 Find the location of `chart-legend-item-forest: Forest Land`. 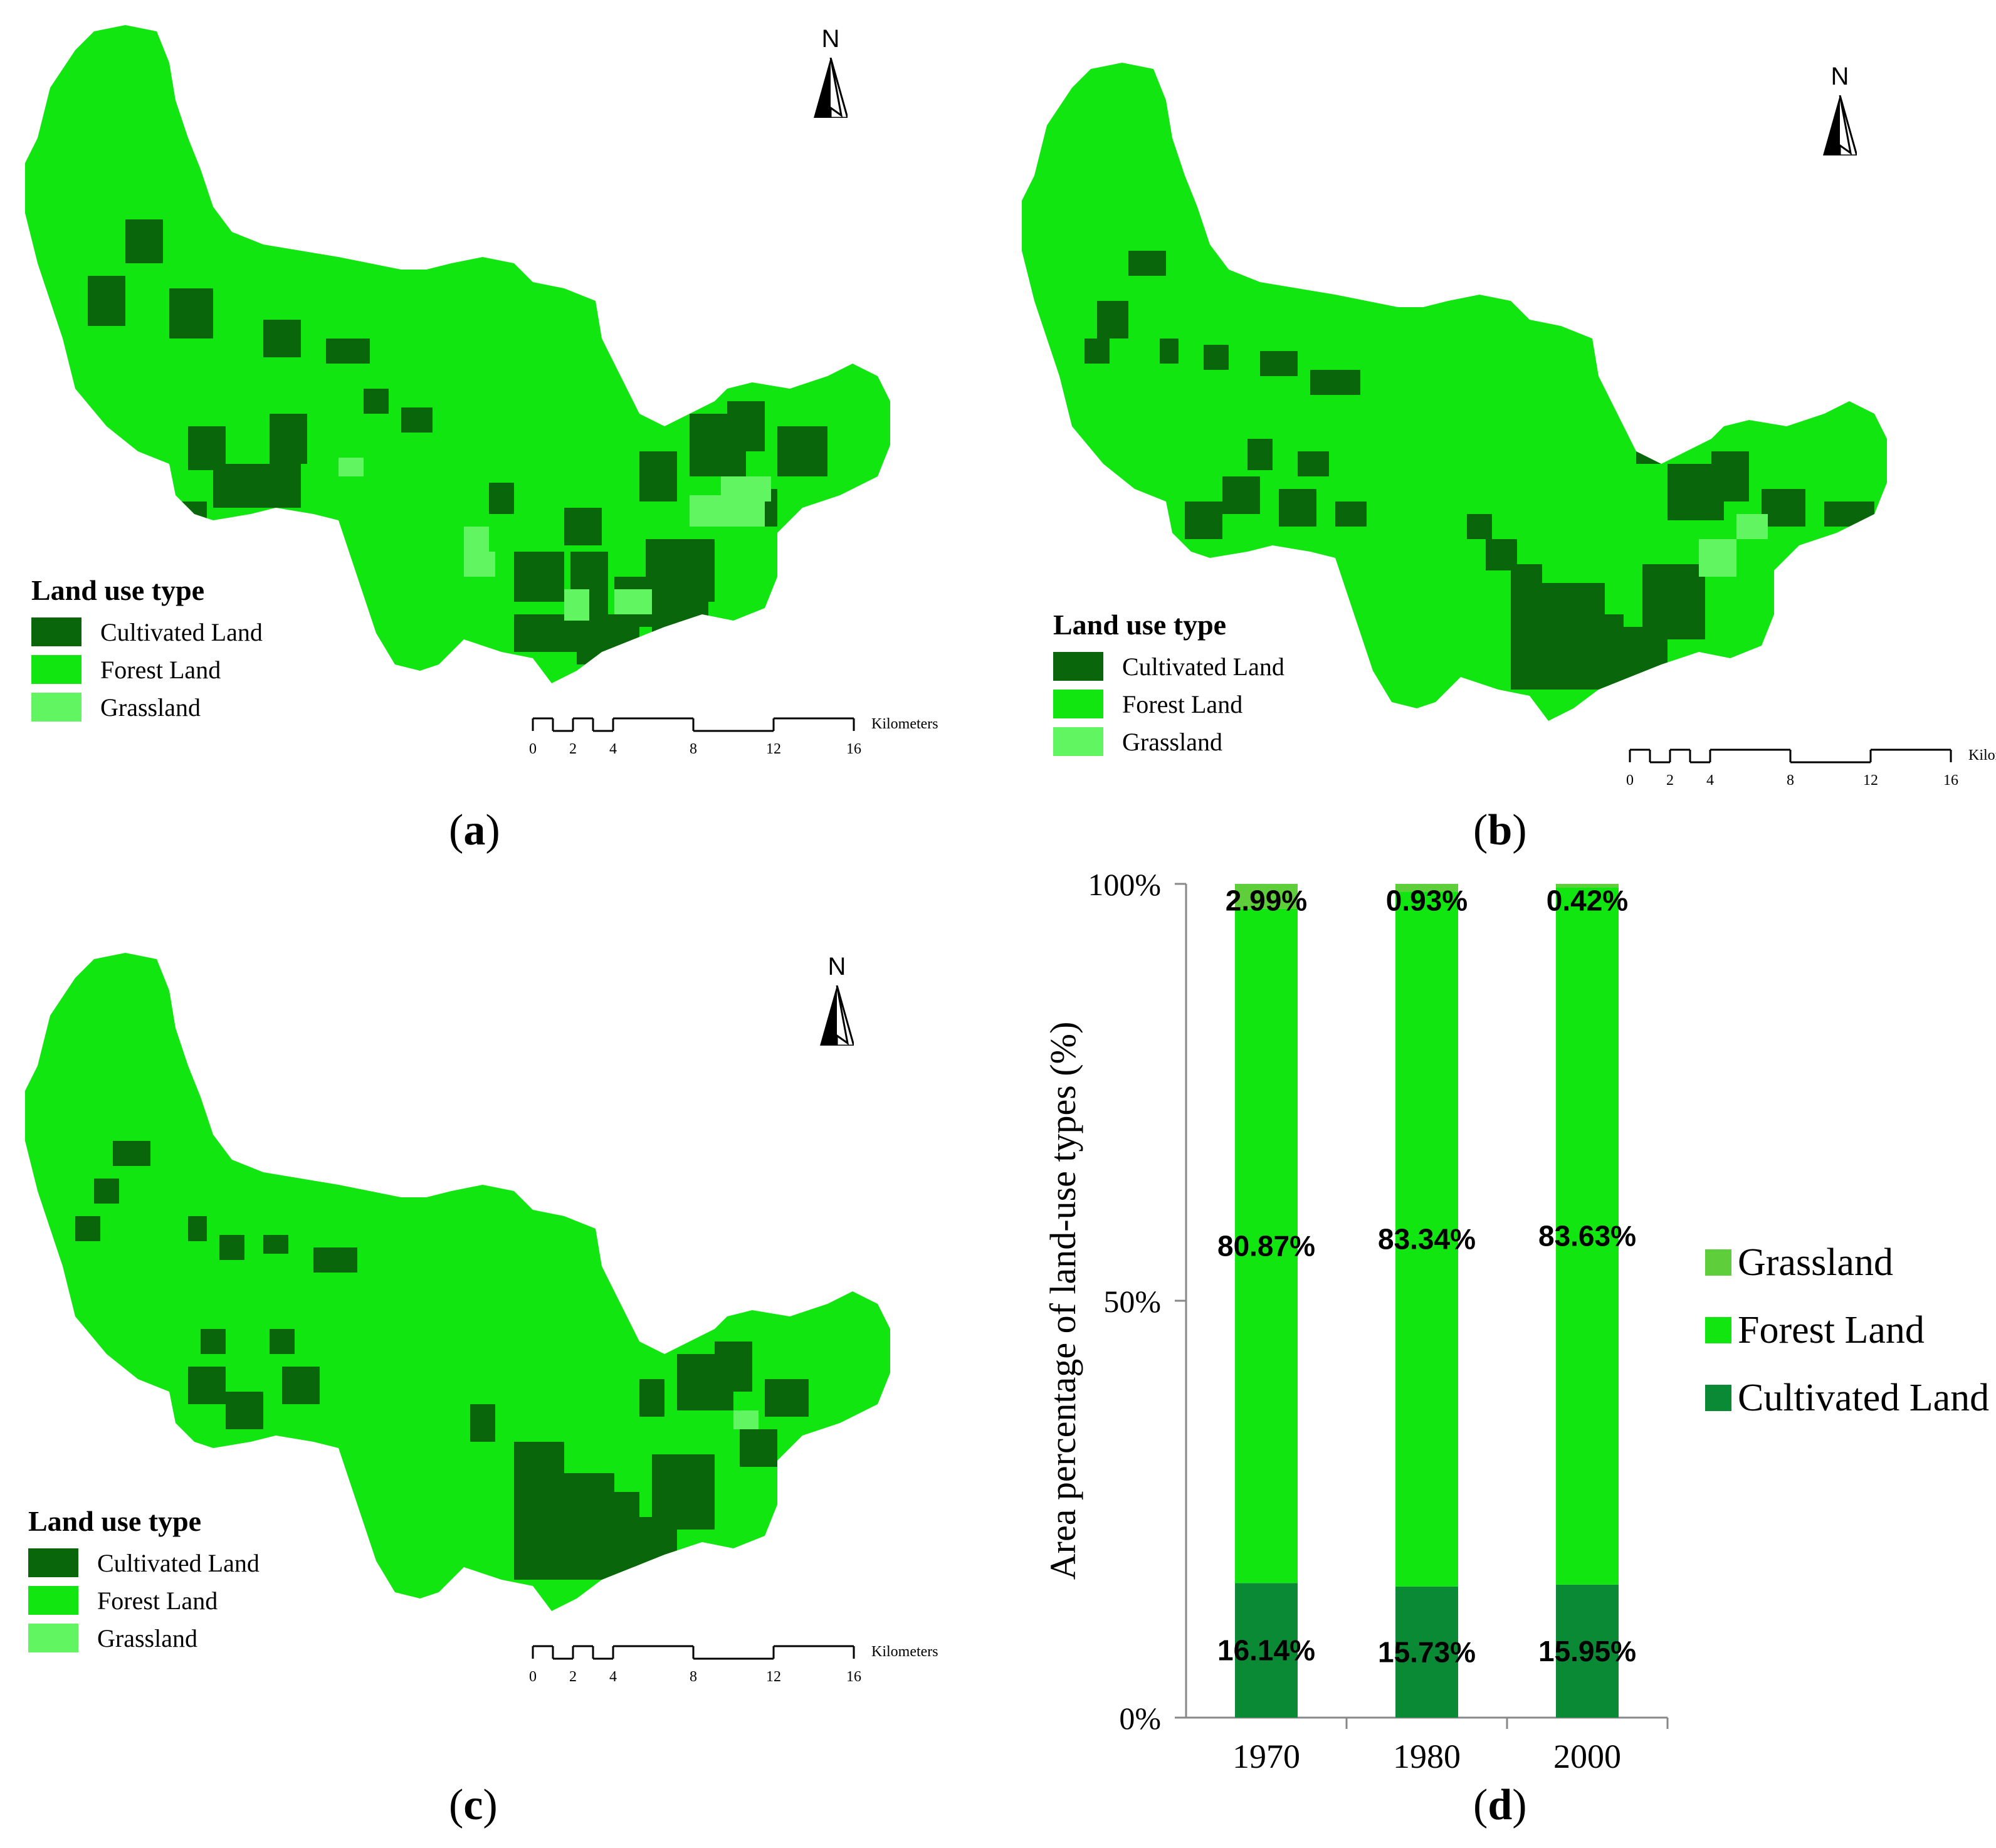

chart-legend-item-forest: Forest Land is located at coordinates (1847, 1330).